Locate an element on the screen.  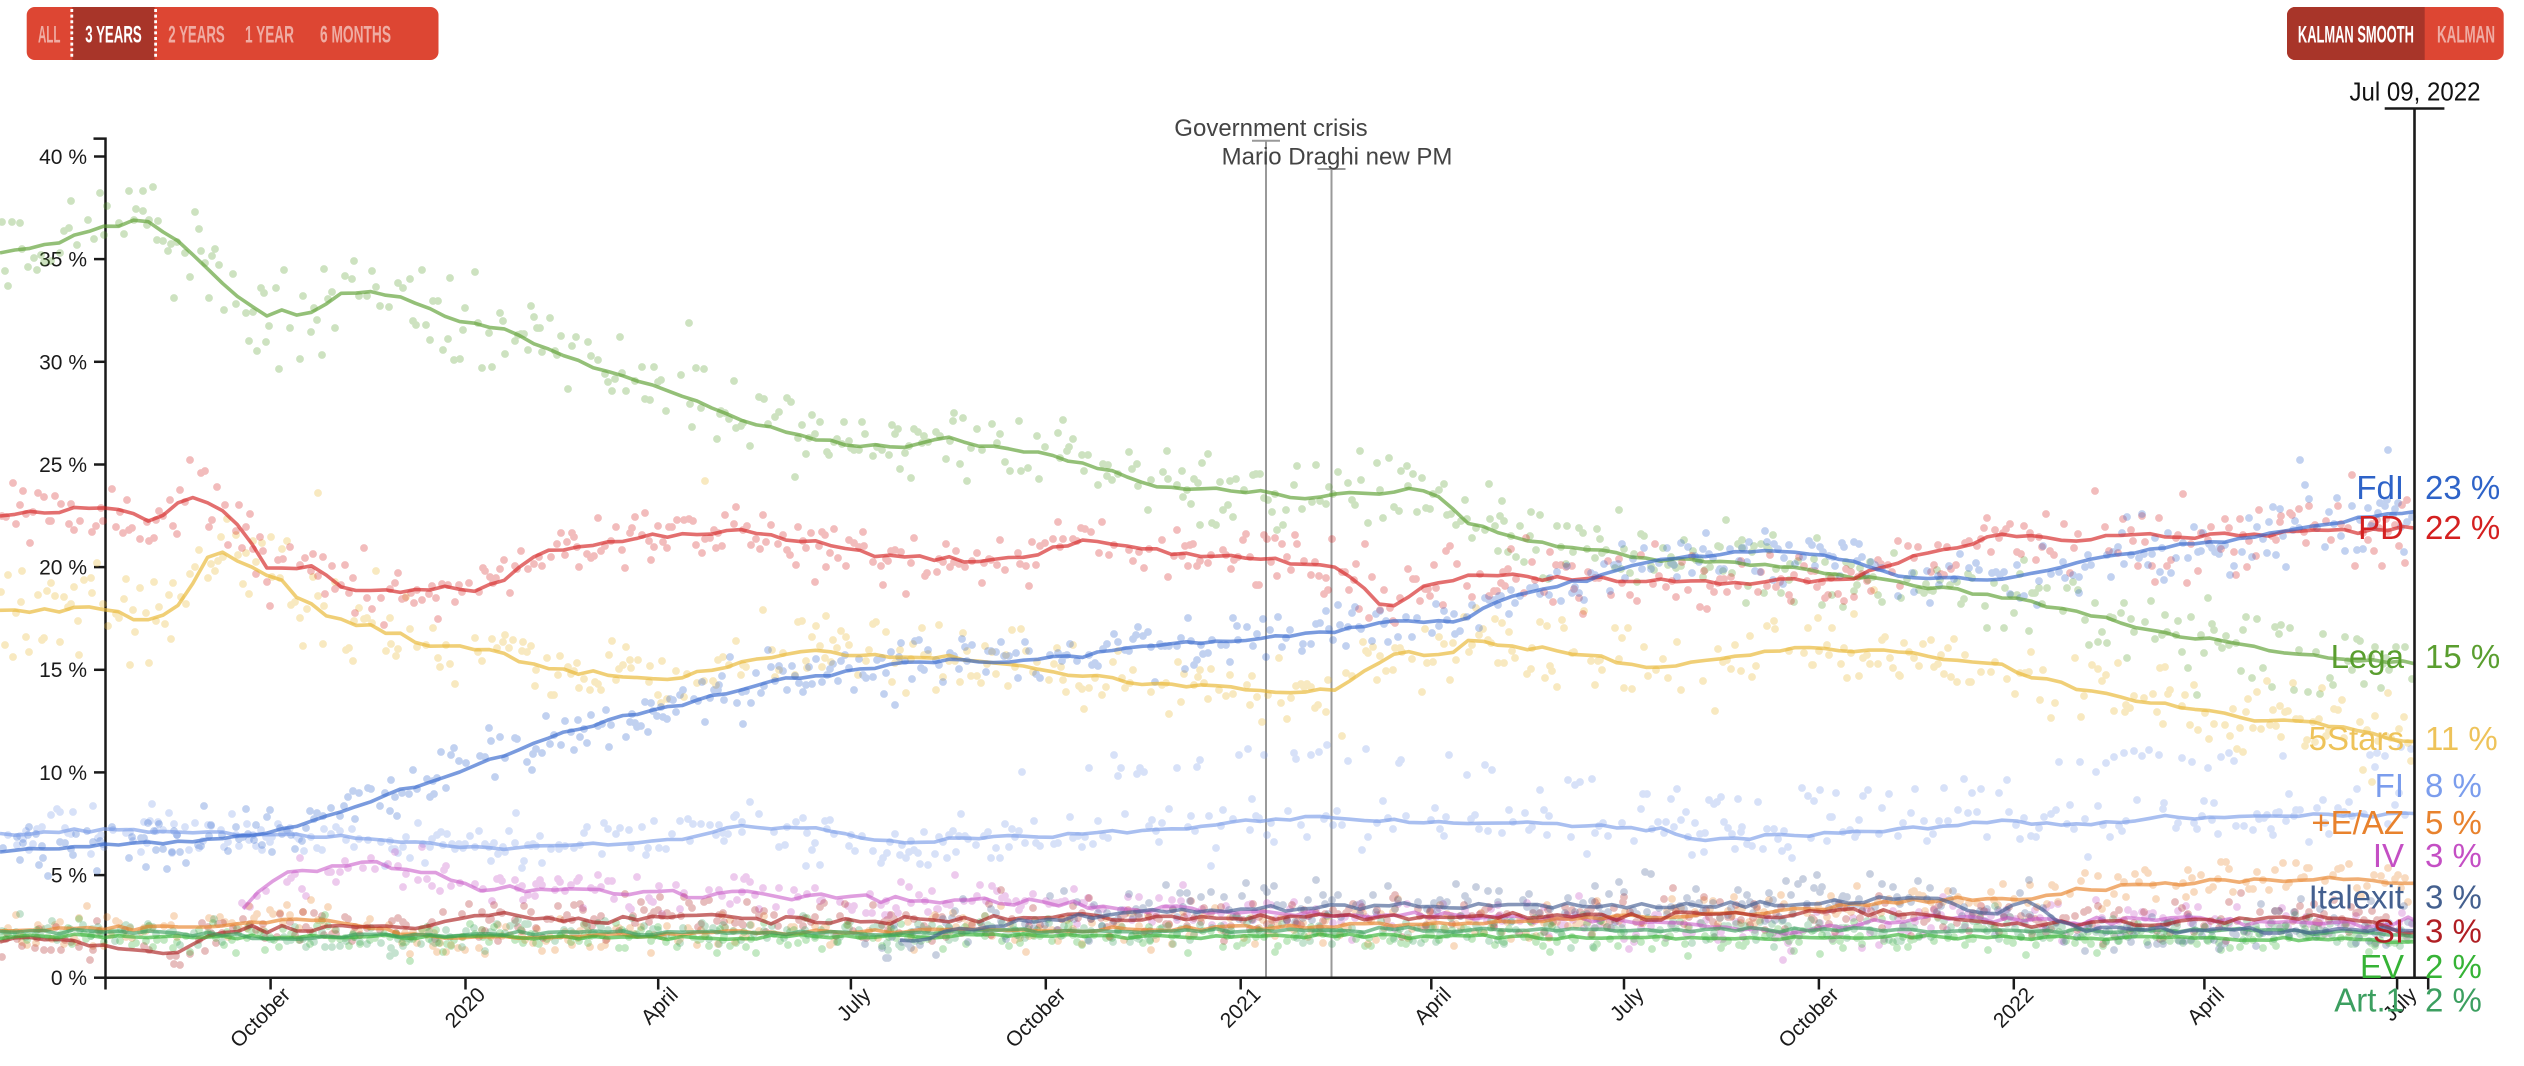
svg-text: 2020 is located at coordinates (465, 1007).